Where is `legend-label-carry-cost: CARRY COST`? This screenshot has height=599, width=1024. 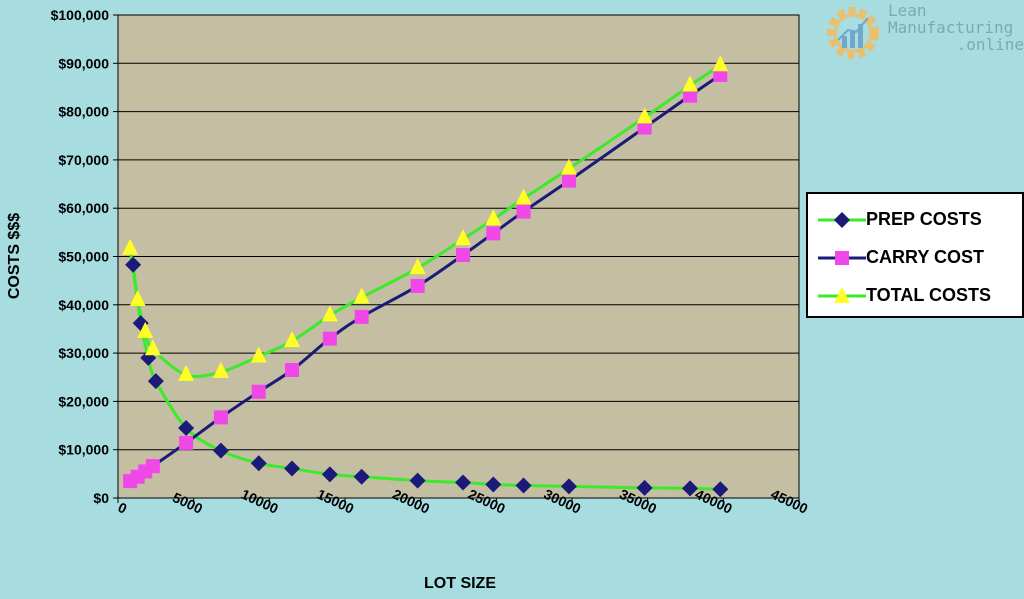 legend-label-carry-cost: CARRY COST is located at coordinates (925, 257).